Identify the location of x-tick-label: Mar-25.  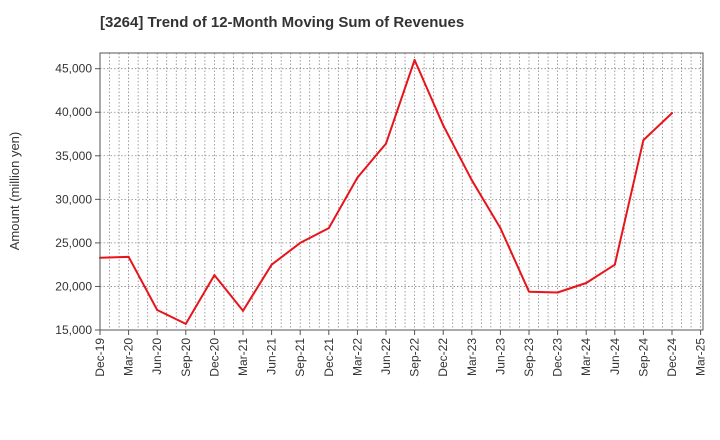
(701, 357).